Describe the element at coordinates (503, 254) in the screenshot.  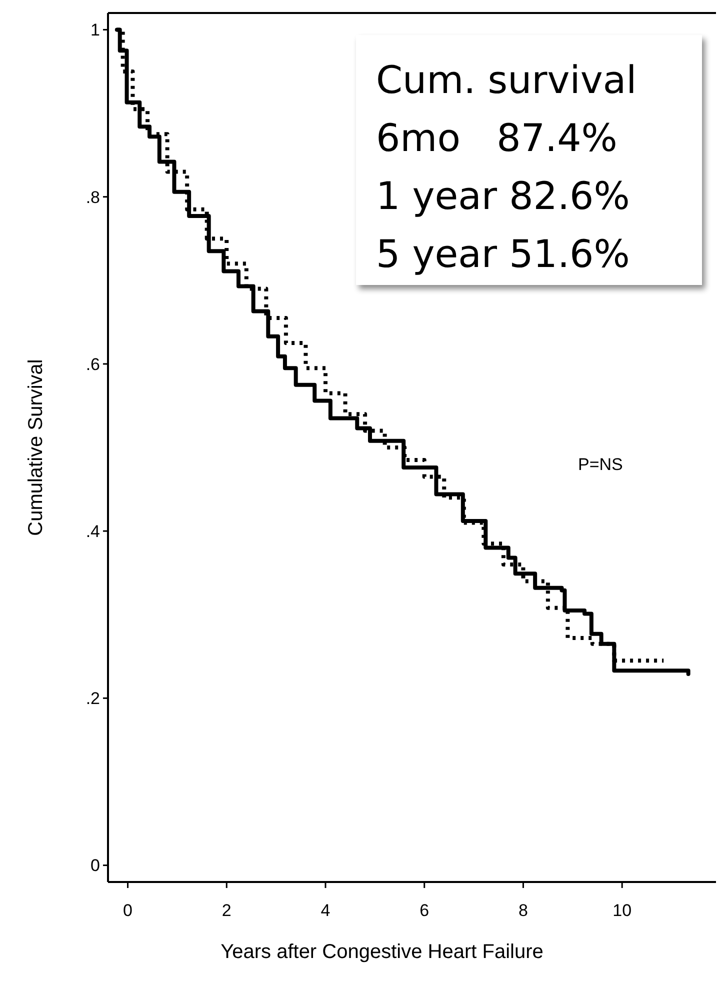
I see `annotation: 5 year 51.6%` at that location.